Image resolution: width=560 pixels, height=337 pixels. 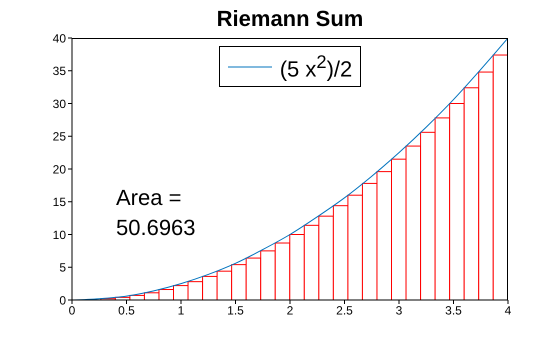 What do you see at coordinates (59, 235) in the screenshot?
I see `y-tick-label: 10` at bounding box center [59, 235].